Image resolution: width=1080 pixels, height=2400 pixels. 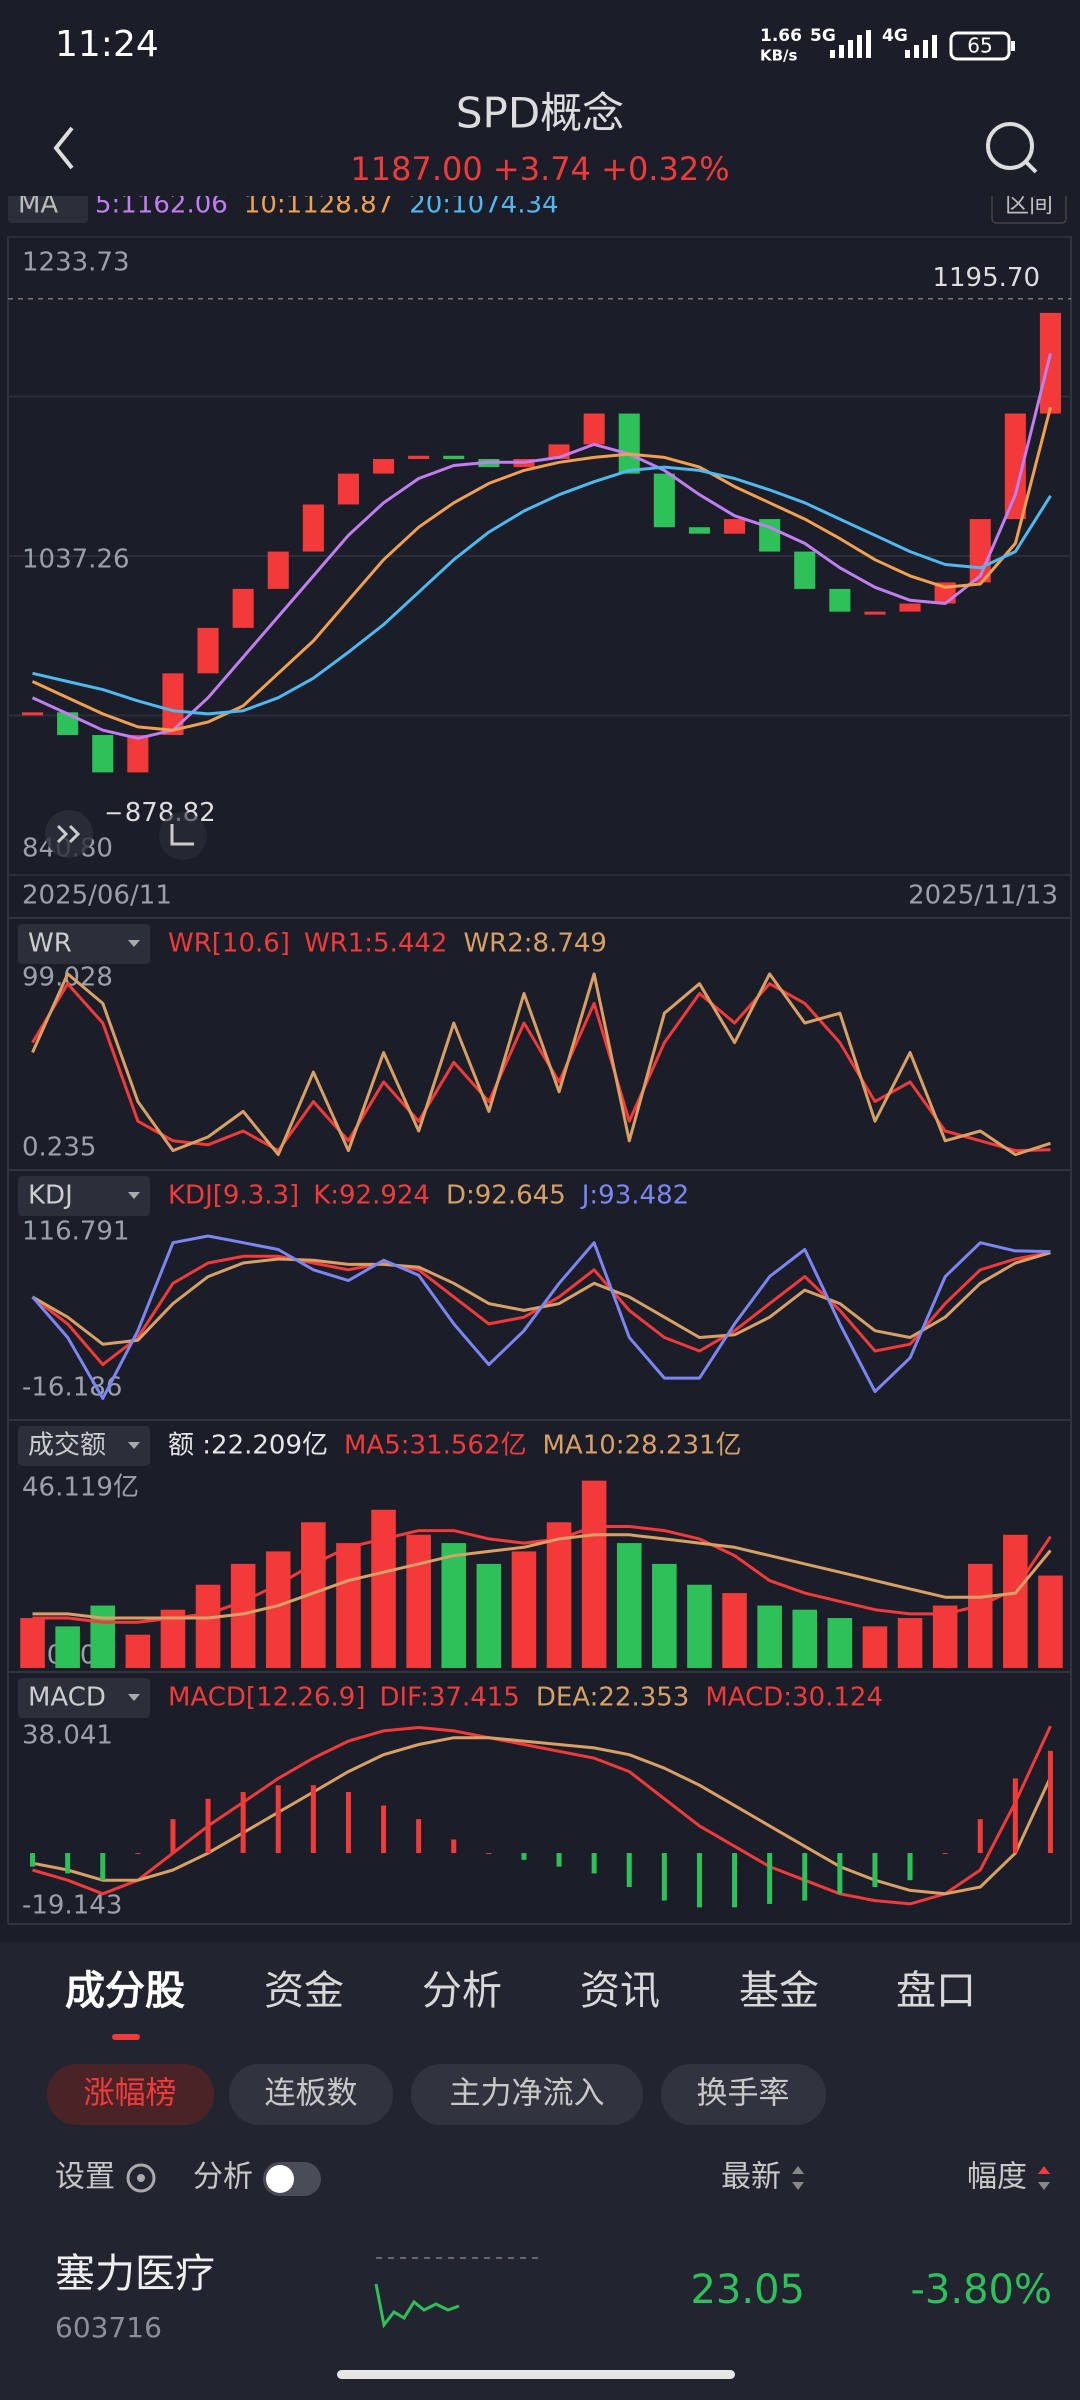 What do you see at coordinates (50, 944) in the screenshot?
I see `indicator-name: WR` at bounding box center [50, 944].